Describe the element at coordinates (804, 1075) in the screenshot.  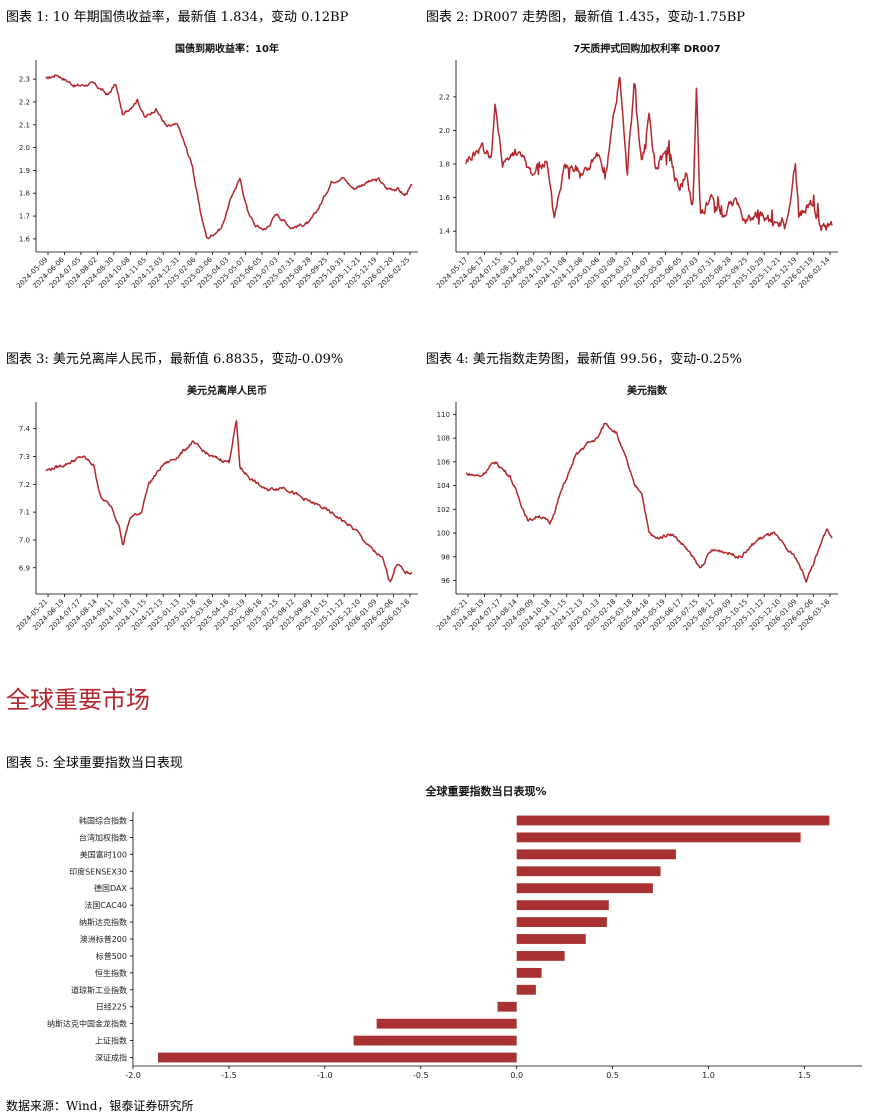
I see `x-tick-label: 1.5` at that location.